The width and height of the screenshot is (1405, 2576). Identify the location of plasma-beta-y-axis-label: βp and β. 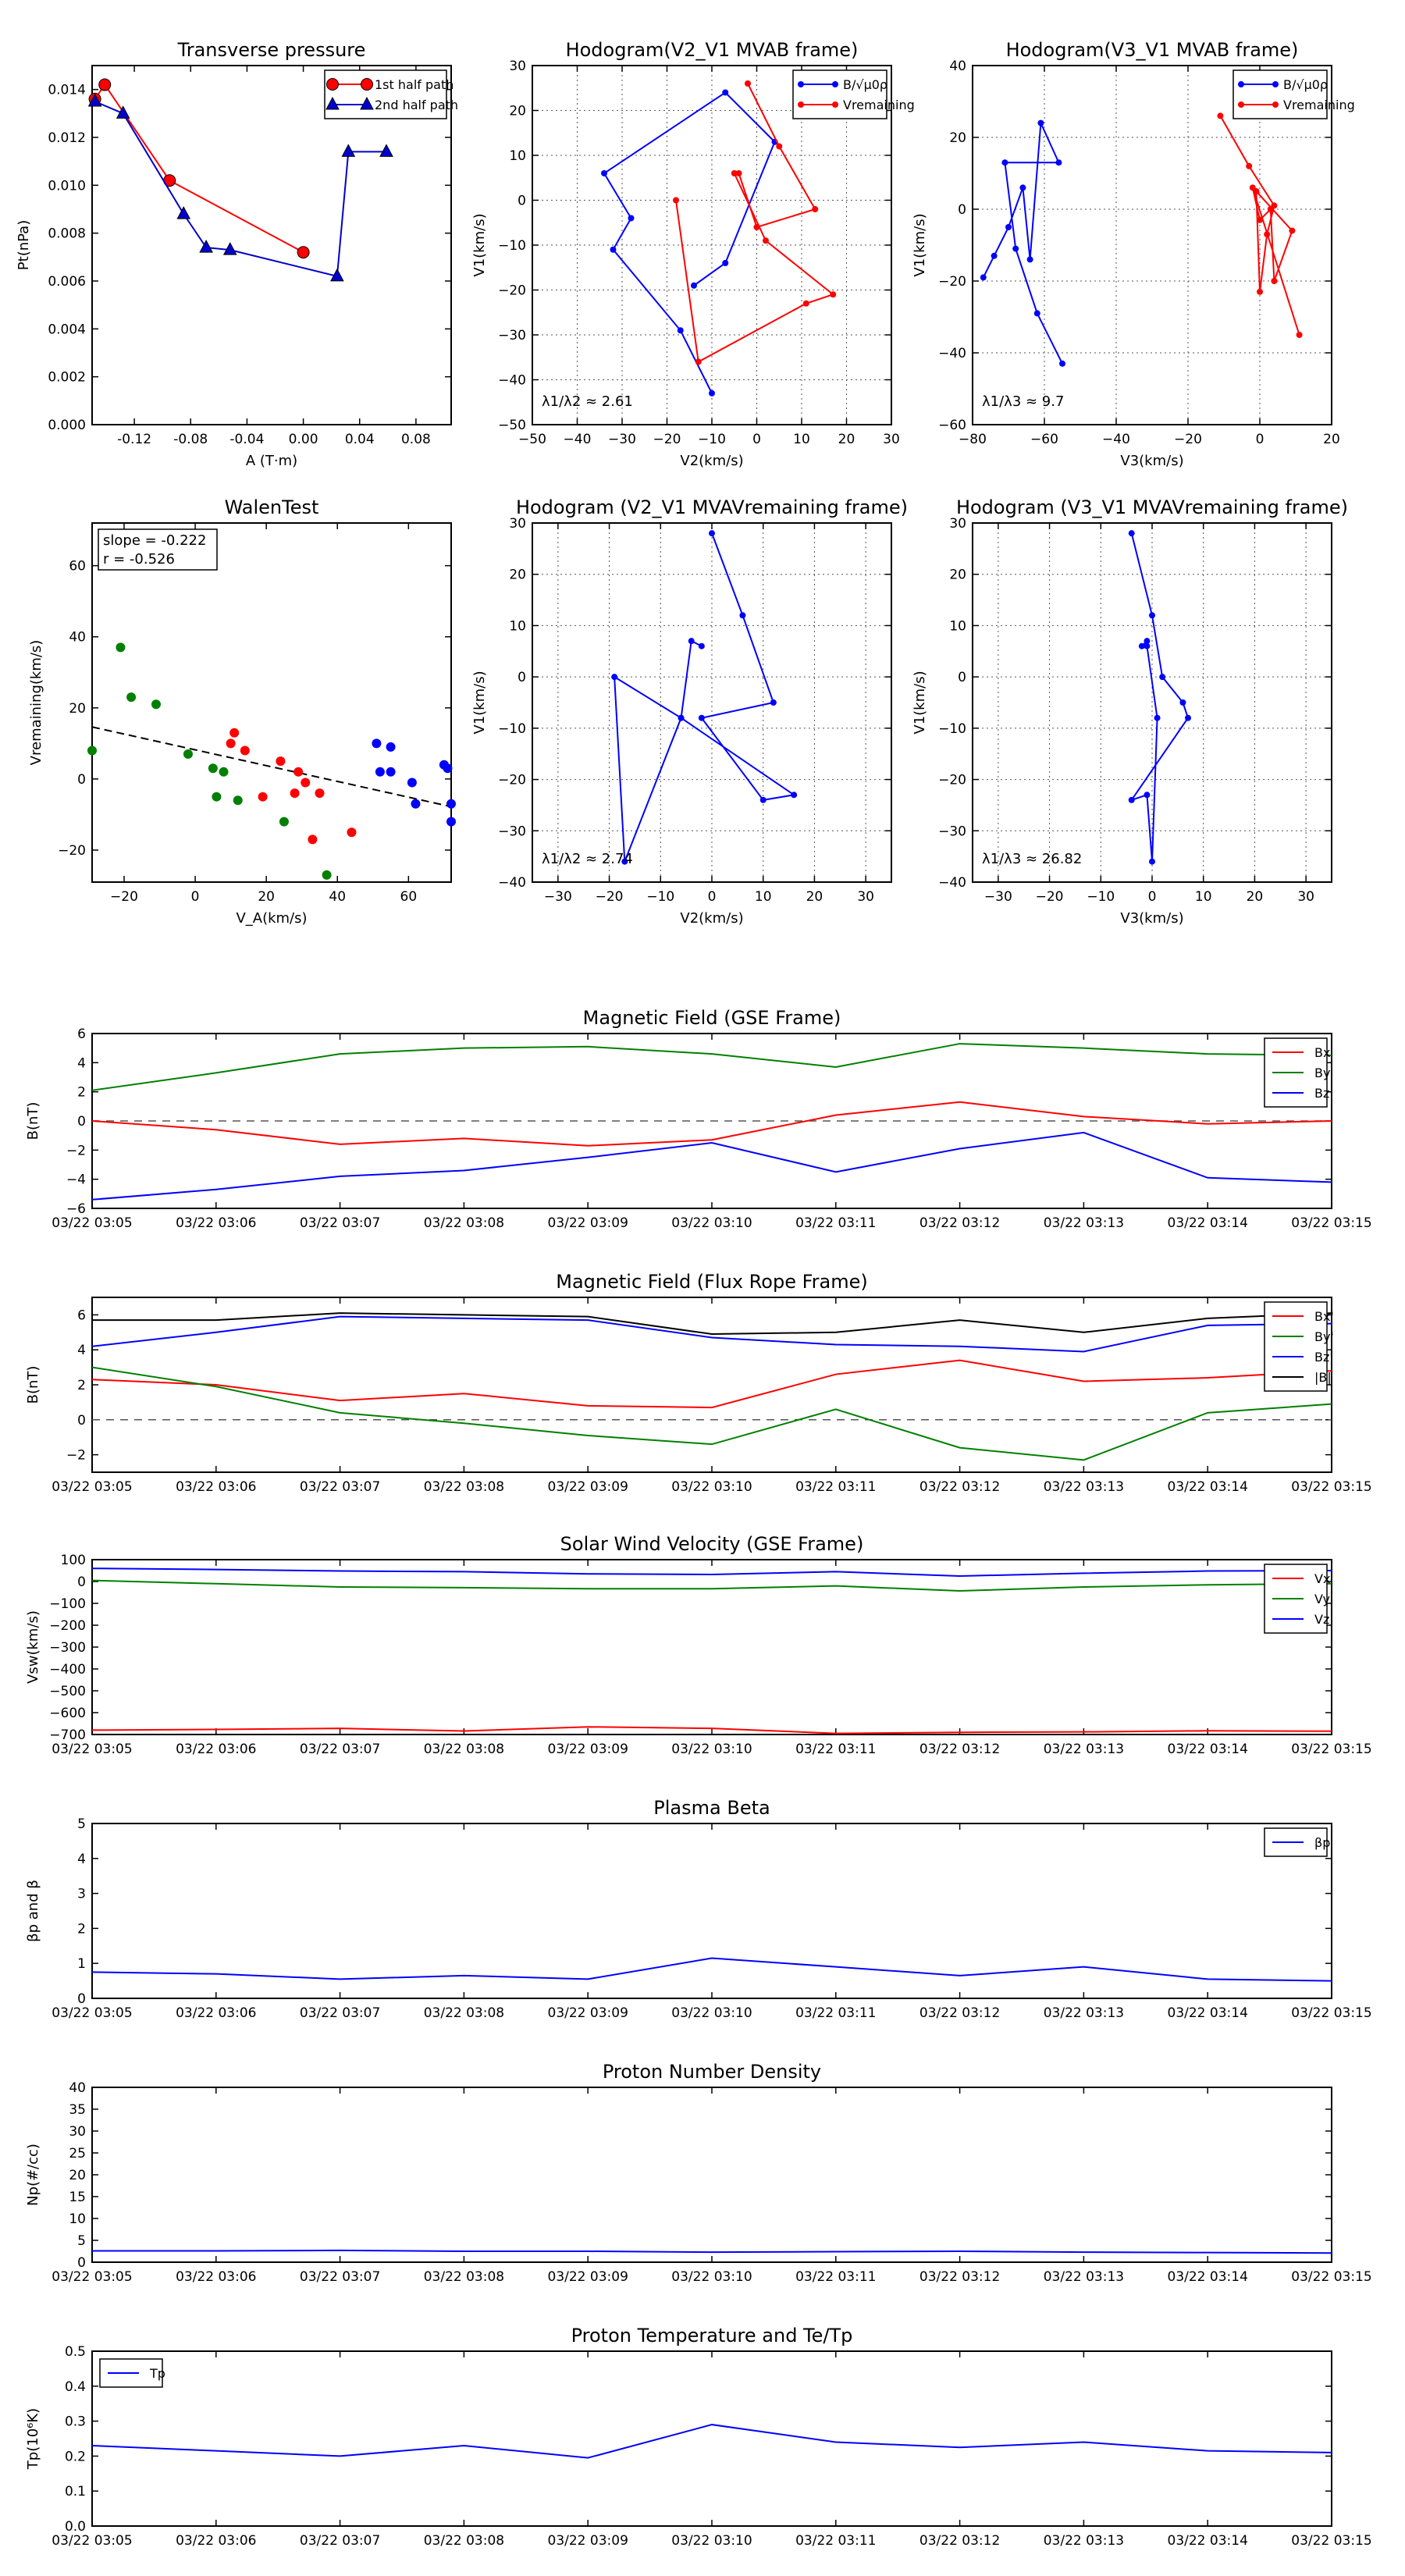
(33, 1911).